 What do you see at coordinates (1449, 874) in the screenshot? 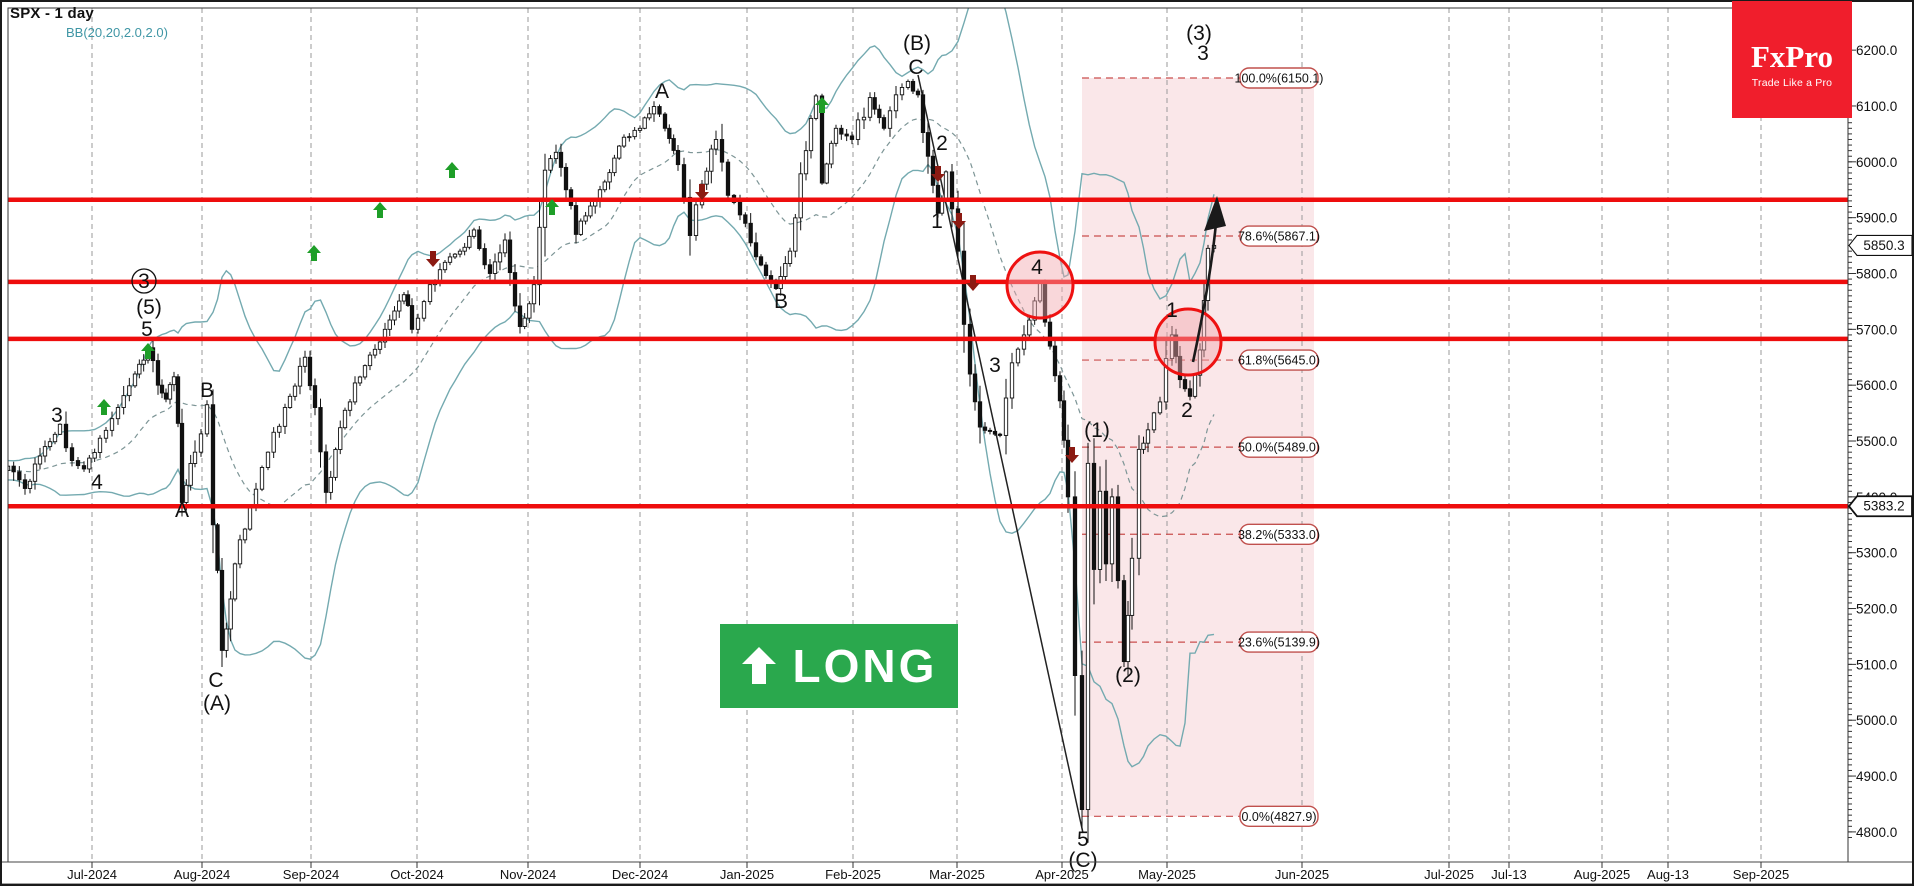
I see `month-label: Jul-2025` at bounding box center [1449, 874].